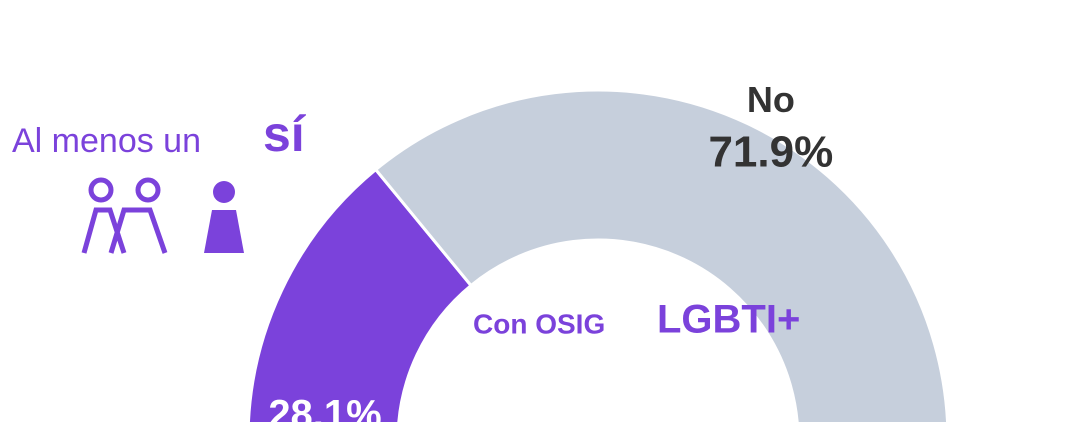 The height and width of the screenshot is (422, 1081). Describe the element at coordinates (728, 320) in the screenshot. I see `center-label-emphasis: LGBTI+` at that location.